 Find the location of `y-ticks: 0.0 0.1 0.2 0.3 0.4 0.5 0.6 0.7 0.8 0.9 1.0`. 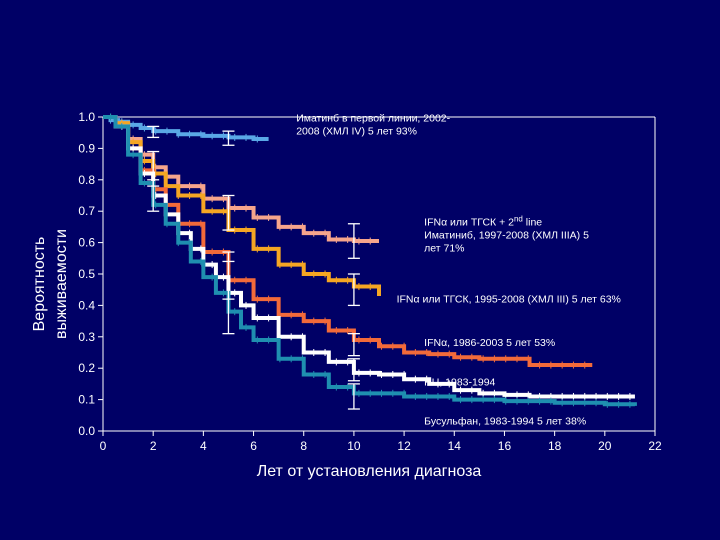

y-ticks: 0.0 0.1 0.2 0.3 0.4 0.5 0.6 0.7 0.8 0.9 1.0 is located at coordinates (90, 274).